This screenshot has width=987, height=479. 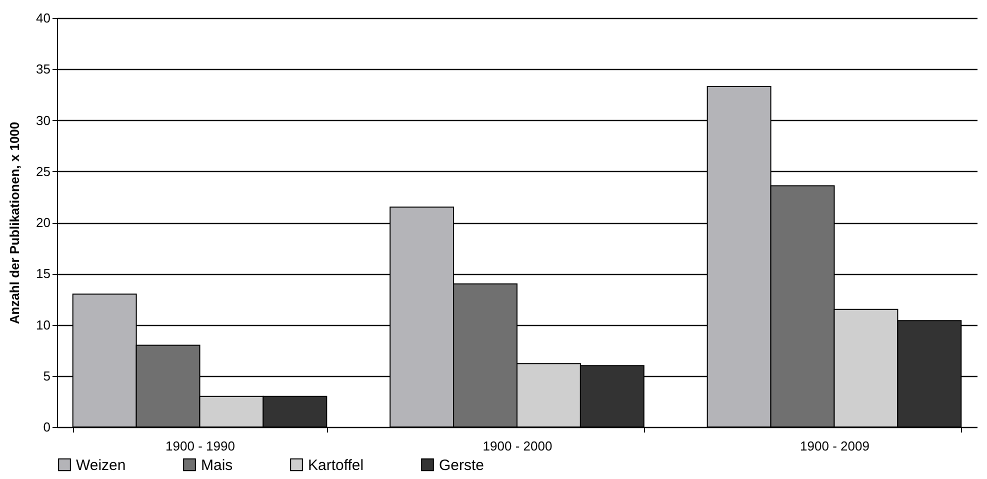 What do you see at coordinates (336, 465) in the screenshot?
I see `legend-label: Kartoffel` at bounding box center [336, 465].